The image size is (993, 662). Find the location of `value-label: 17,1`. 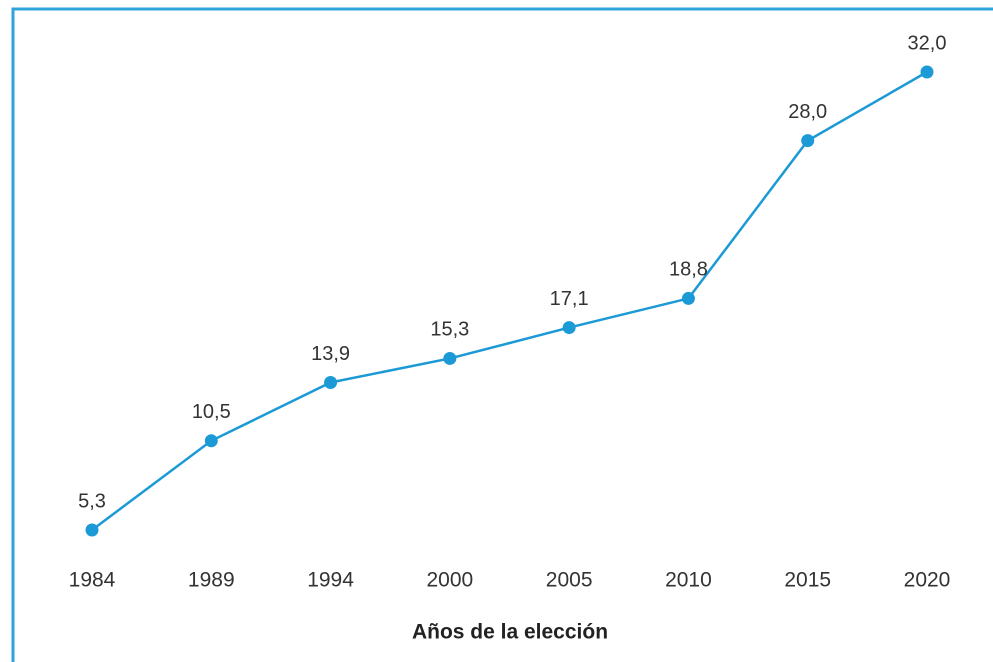

value-label: 17,1 is located at coordinates (569, 299).